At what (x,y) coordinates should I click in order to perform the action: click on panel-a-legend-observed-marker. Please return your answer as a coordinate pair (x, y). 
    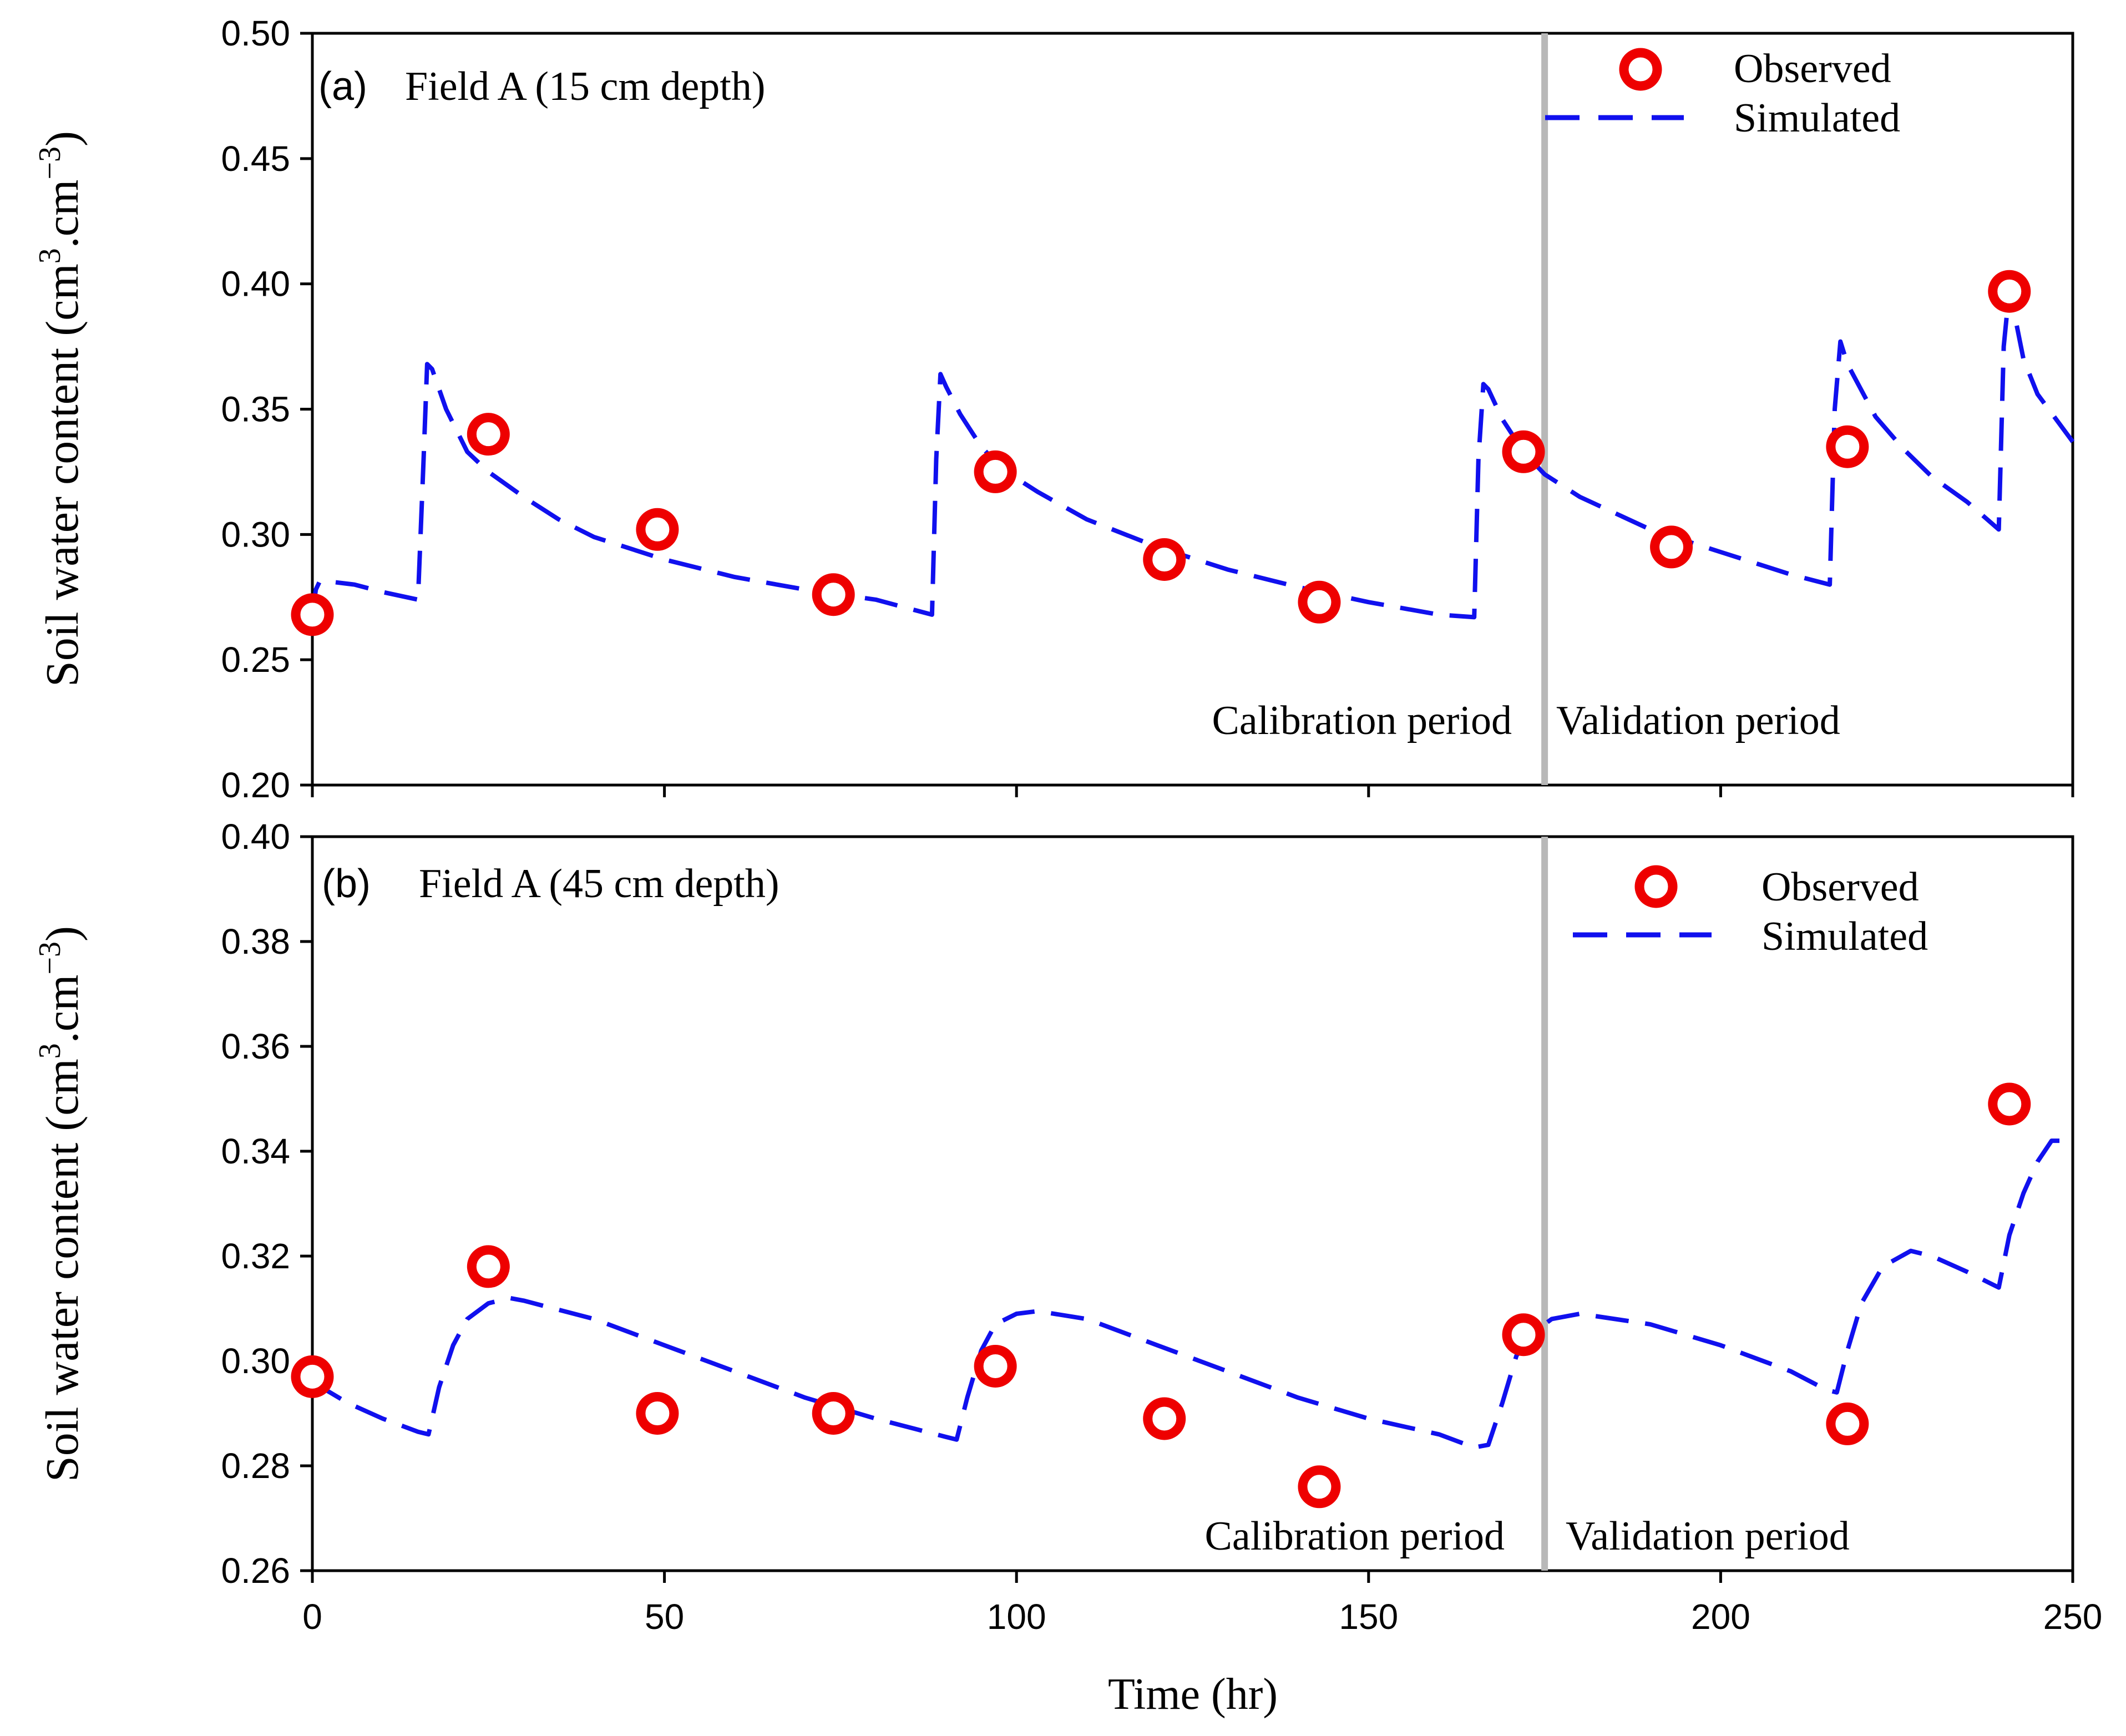
    Looking at the image, I should click on (1640, 69).